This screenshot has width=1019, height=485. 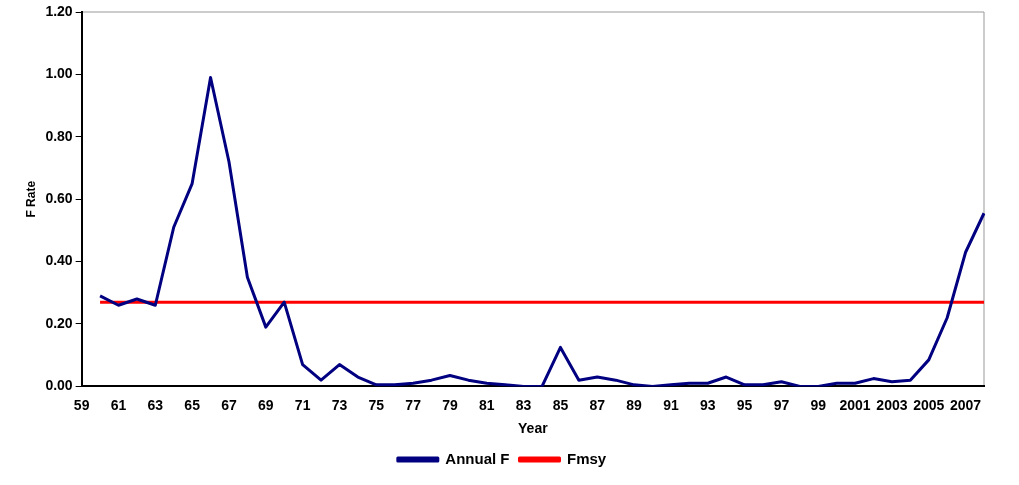 What do you see at coordinates (533, 428) in the screenshot?
I see `x-axis-title: Year` at bounding box center [533, 428].